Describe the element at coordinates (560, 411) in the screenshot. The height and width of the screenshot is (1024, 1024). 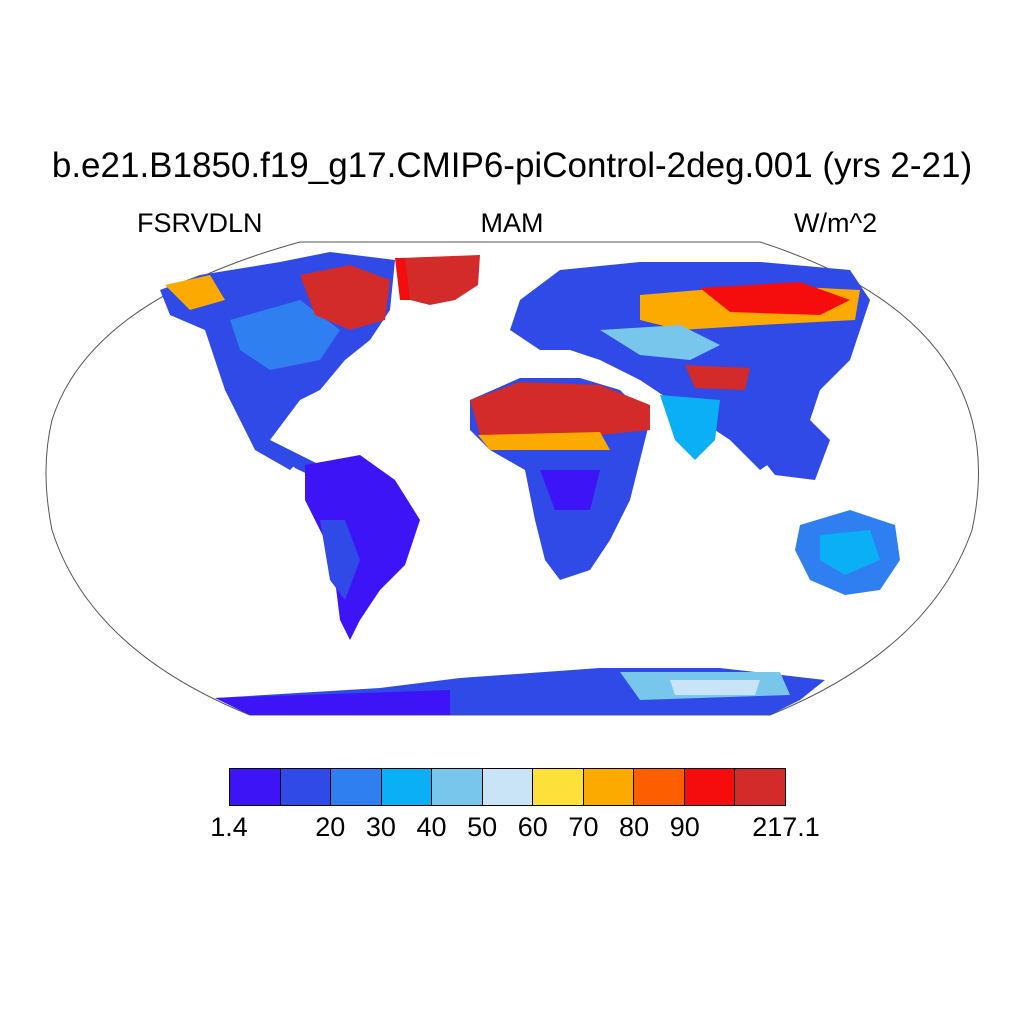
I see `sahara-arabia-hot` at that location.